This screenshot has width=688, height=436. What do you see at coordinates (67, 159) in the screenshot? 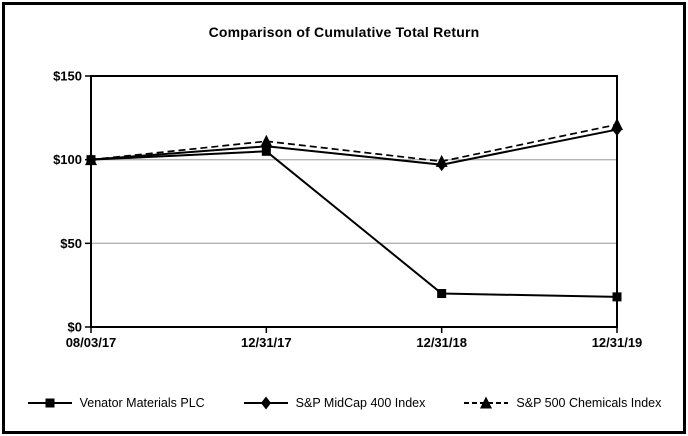
I see `y-tick-label: $100` at bounding box center [67, 159].